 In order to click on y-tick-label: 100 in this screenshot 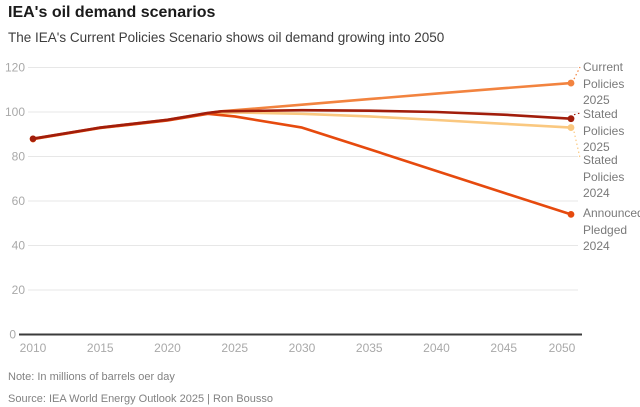, I will do `click(15, 112)`.